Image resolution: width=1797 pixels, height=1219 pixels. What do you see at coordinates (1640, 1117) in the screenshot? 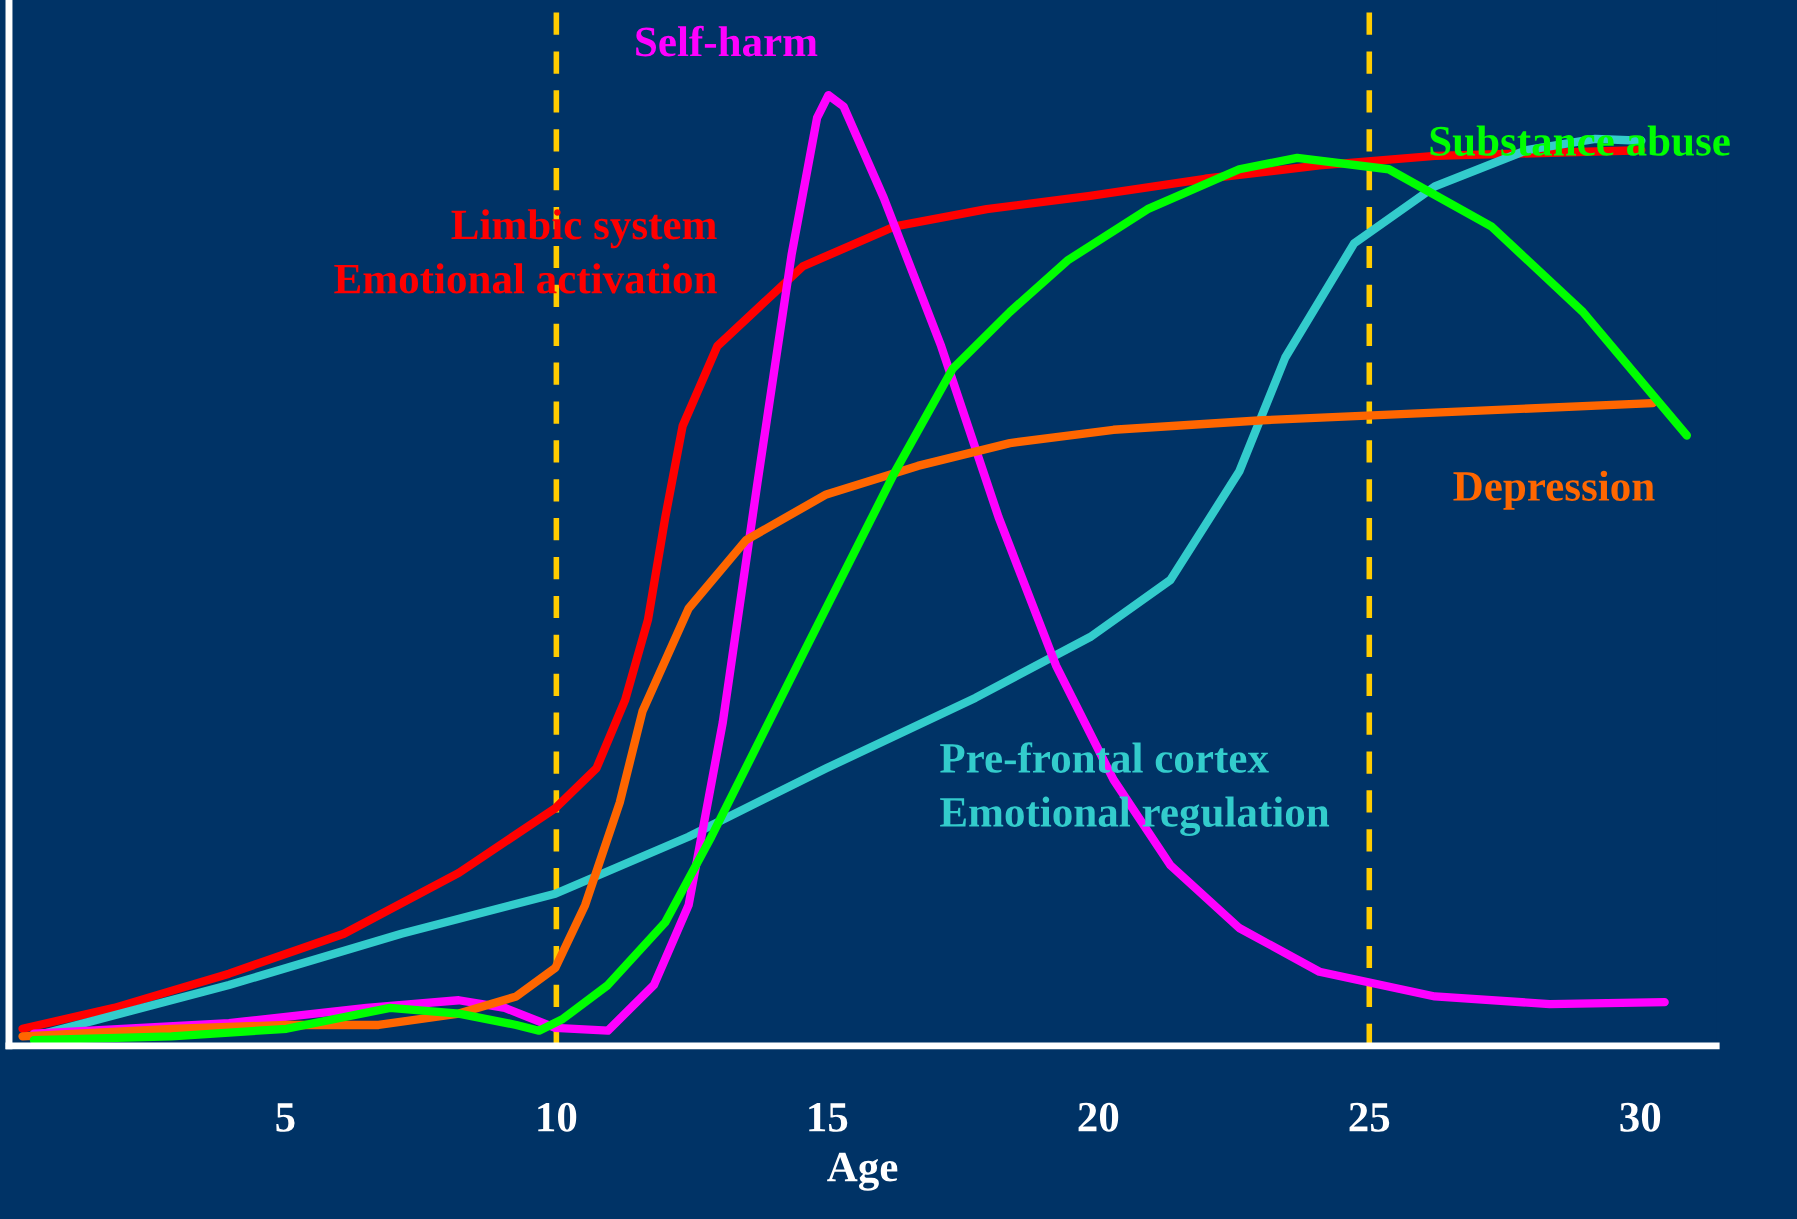
I see `x-tick-label: 30` at bounding box center [1640, 1117].